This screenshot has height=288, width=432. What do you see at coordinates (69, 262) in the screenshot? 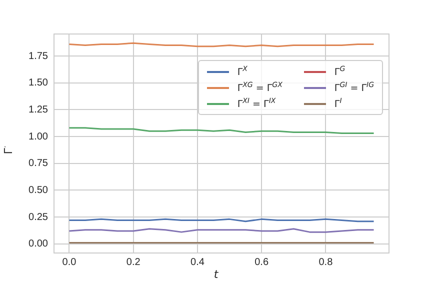
I see `x-tick-label: 0.0` at bounding box center [69, 262].